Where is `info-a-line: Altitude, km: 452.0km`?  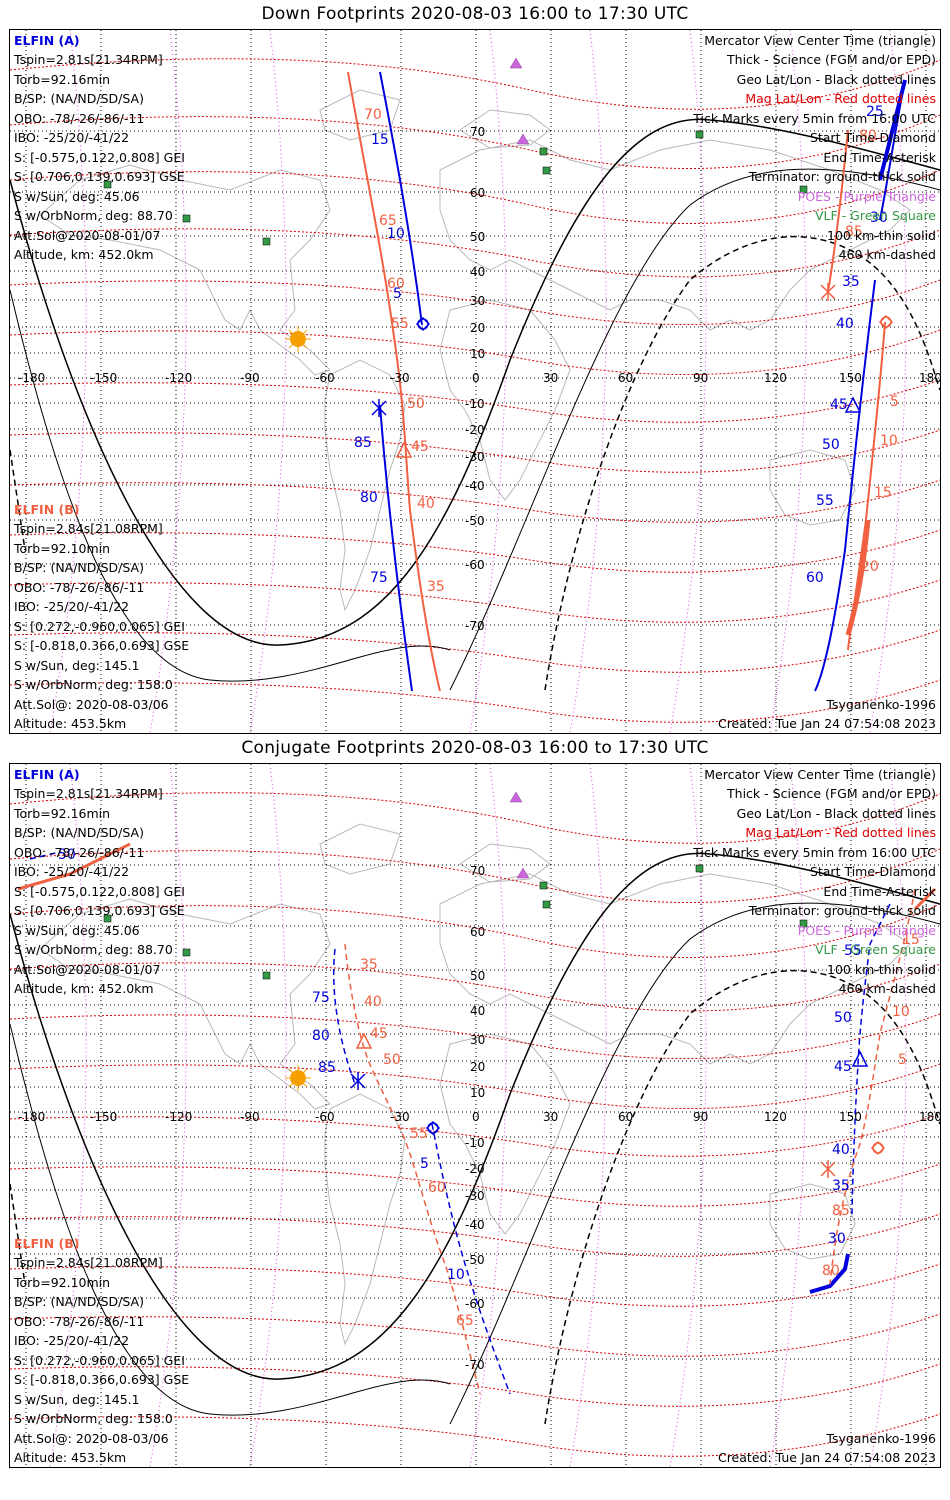
info-a-line: Altitude, km: 452.0km is located at coordinates (84, 988).